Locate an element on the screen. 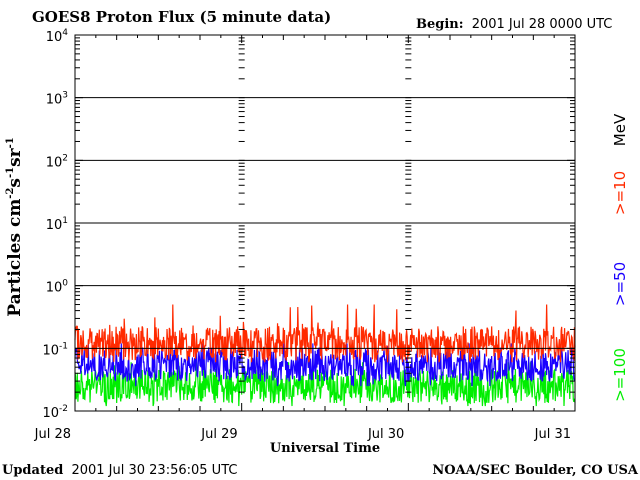 The width and height of the screenshot is (640, 480). legend-series-100: >=100 is located at coordinates (620, 375).